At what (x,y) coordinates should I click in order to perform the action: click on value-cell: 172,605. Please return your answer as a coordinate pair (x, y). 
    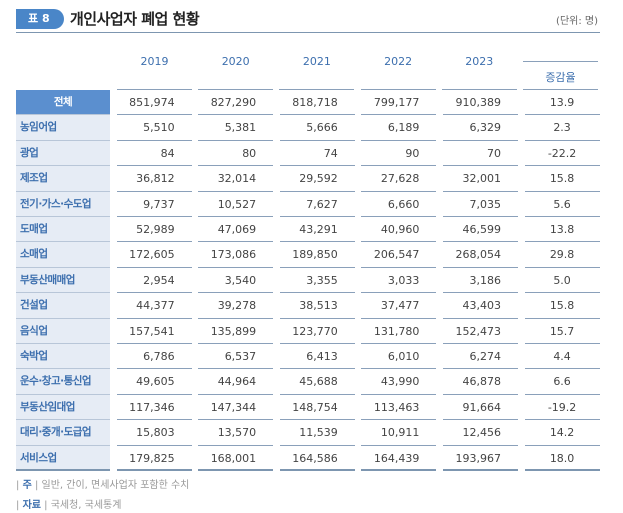
    Looking at the image, I should click on (154, 255).